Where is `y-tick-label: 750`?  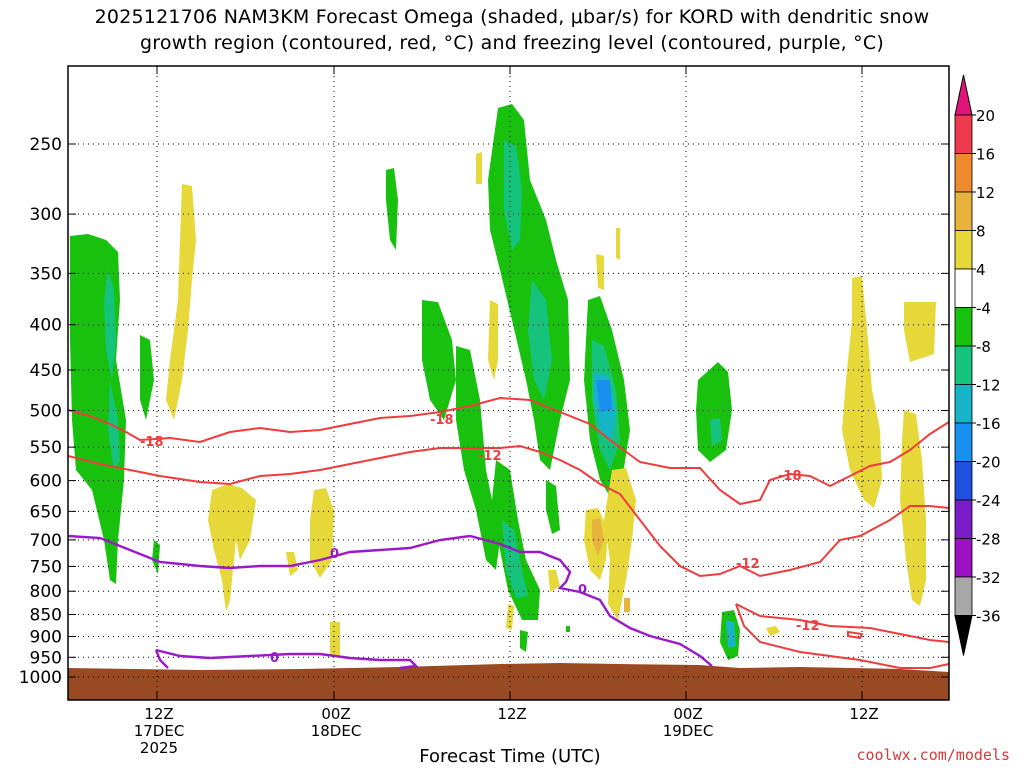 y-tick-label: 750 is located at coordinates (46, 567).